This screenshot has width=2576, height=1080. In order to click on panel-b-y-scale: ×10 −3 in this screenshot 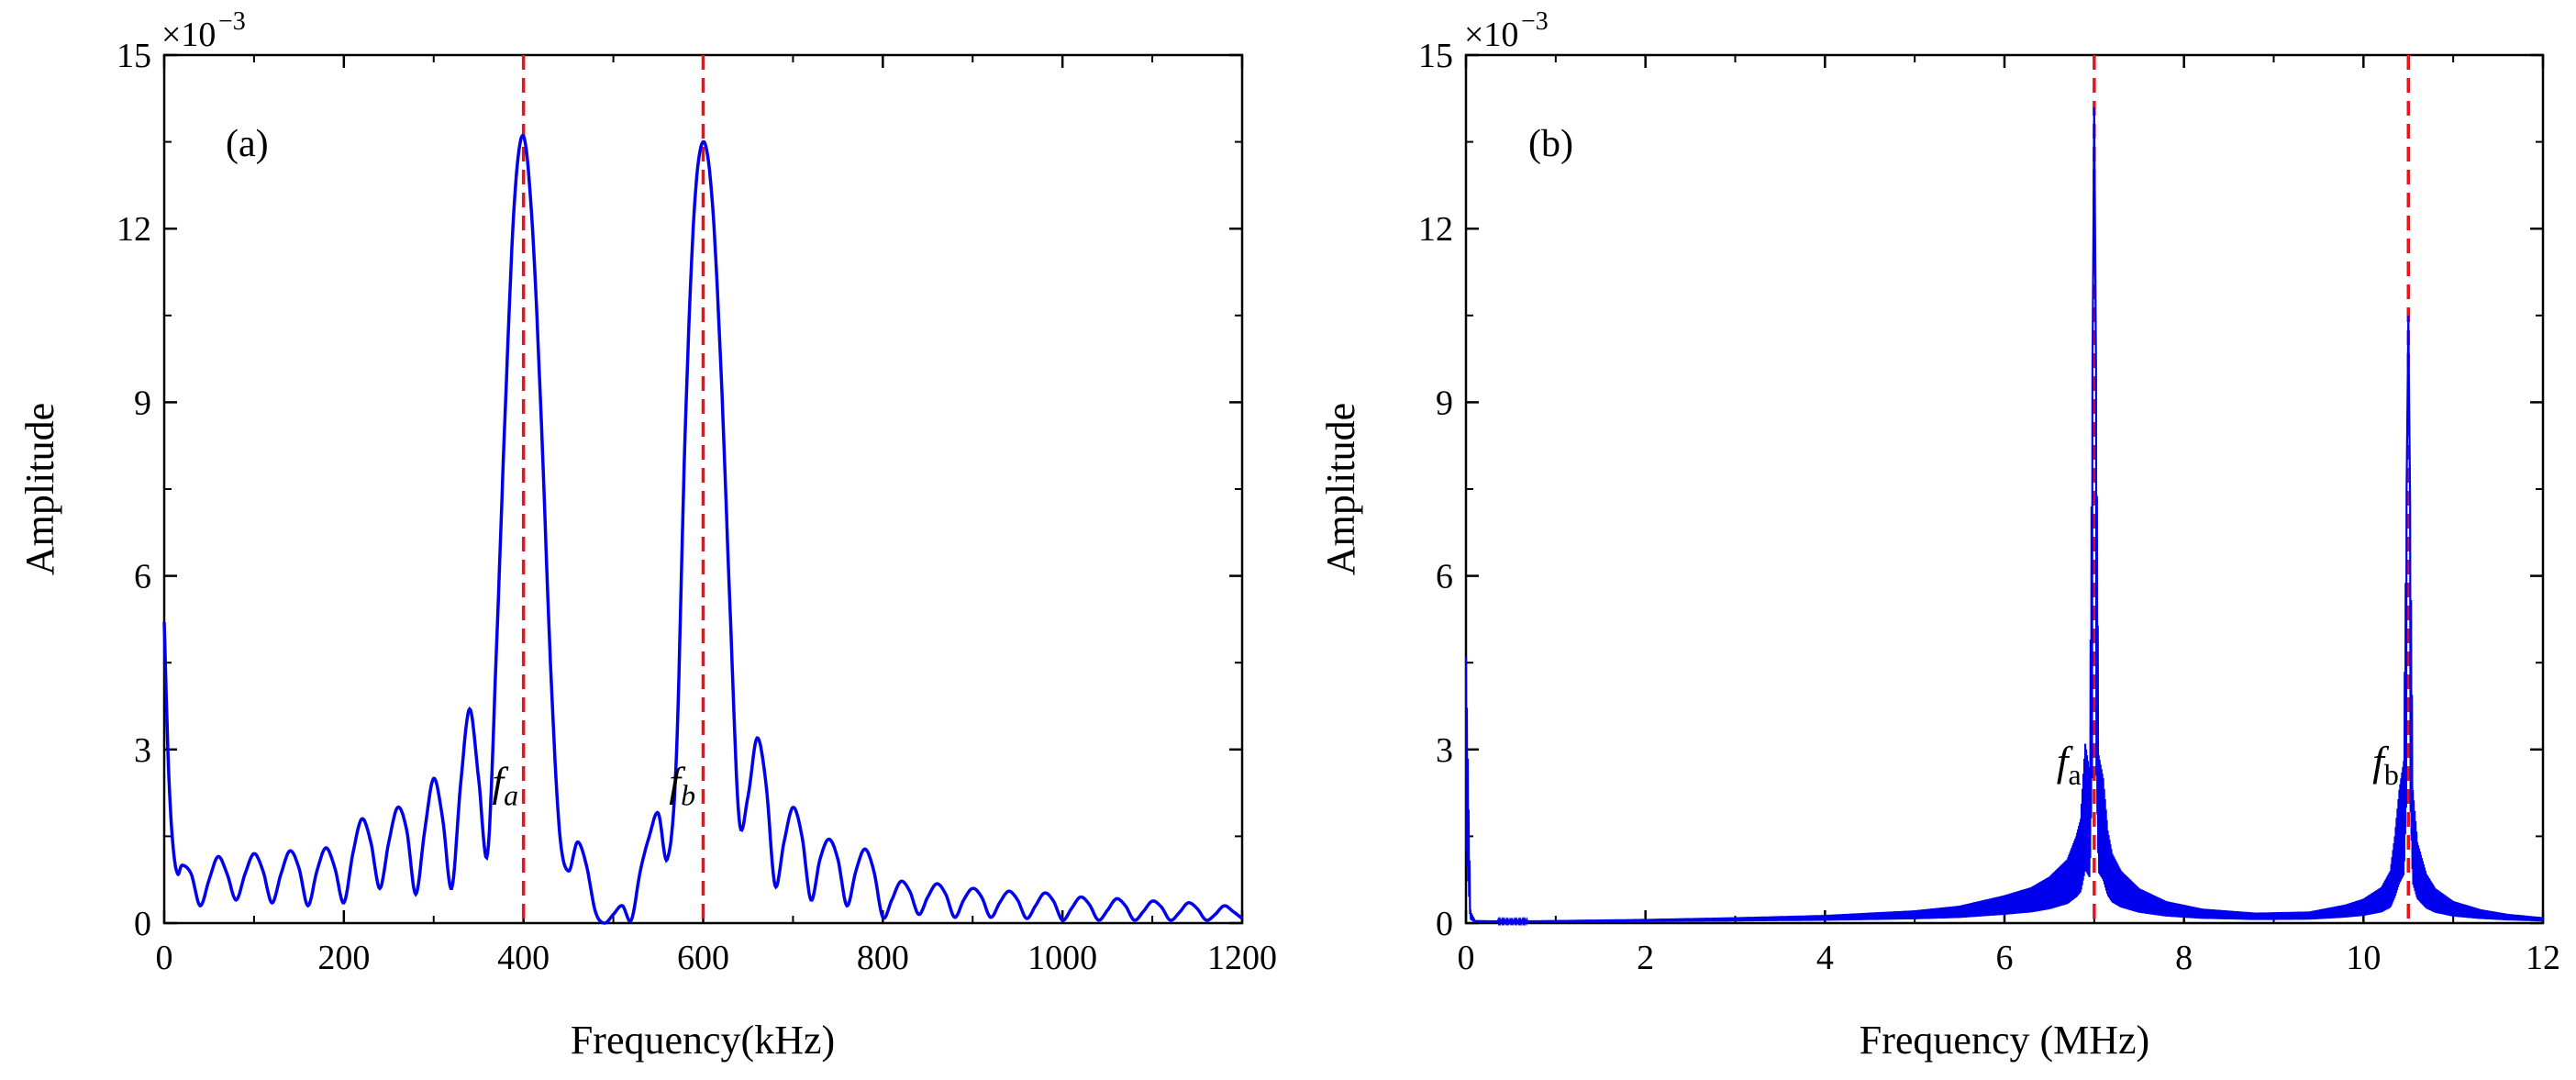, I will do `click(1506, 30)`.